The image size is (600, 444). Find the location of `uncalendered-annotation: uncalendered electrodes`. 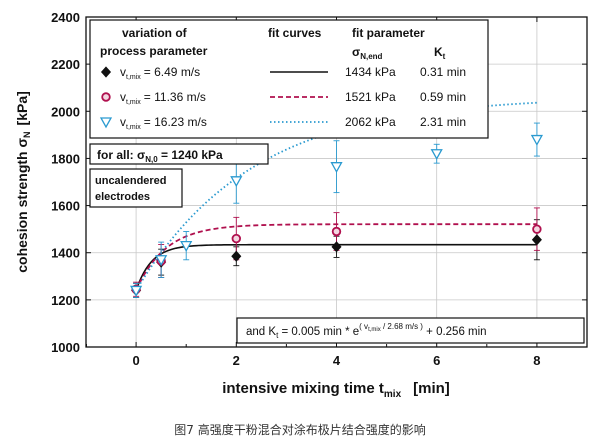

uncalendered-annotation: uncalendered electrodes is located at coordinates (136, 188).